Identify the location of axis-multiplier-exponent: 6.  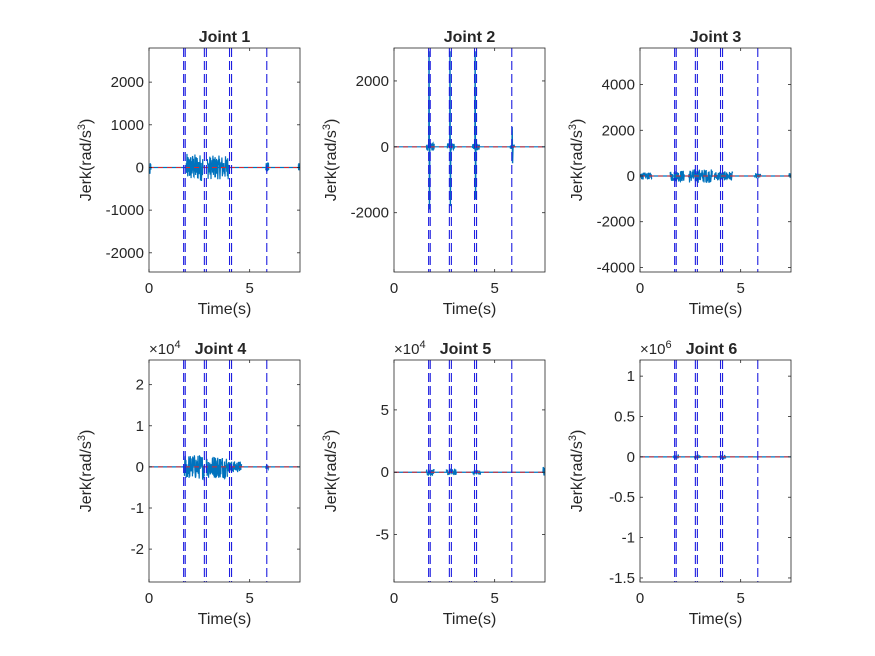
(668, 345).